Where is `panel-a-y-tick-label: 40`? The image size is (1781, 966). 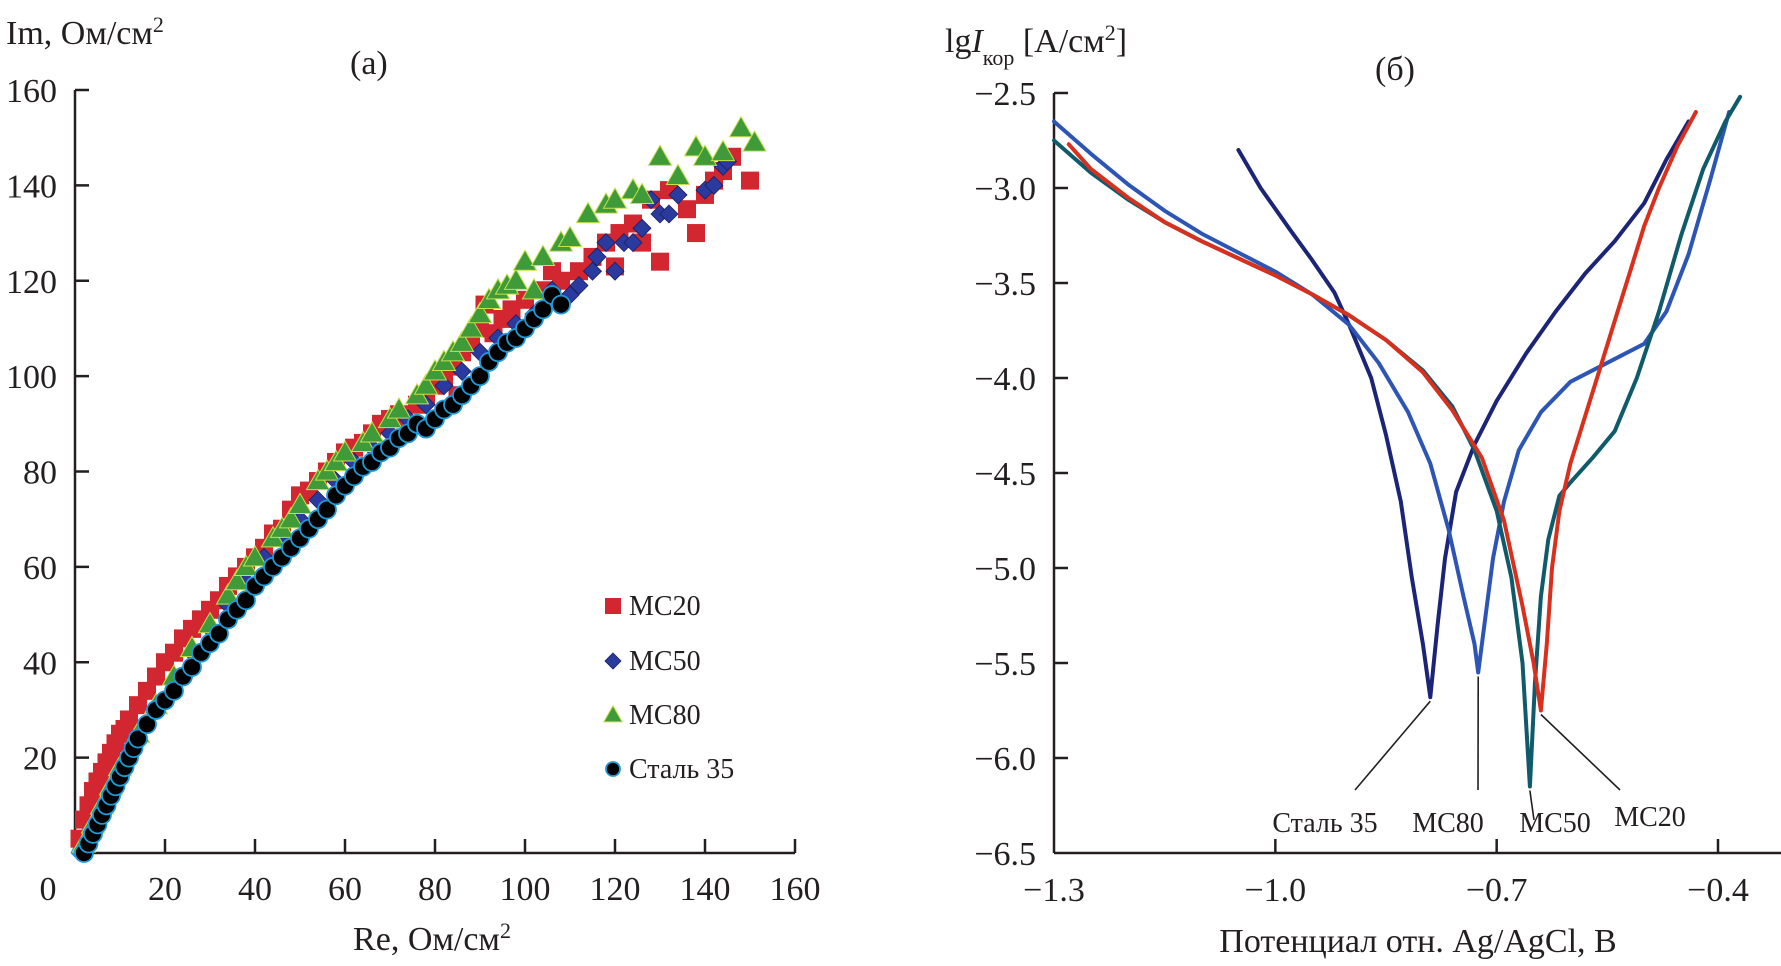 panel-a-y-tick-label: 40 is located at coordinates (40, 663).